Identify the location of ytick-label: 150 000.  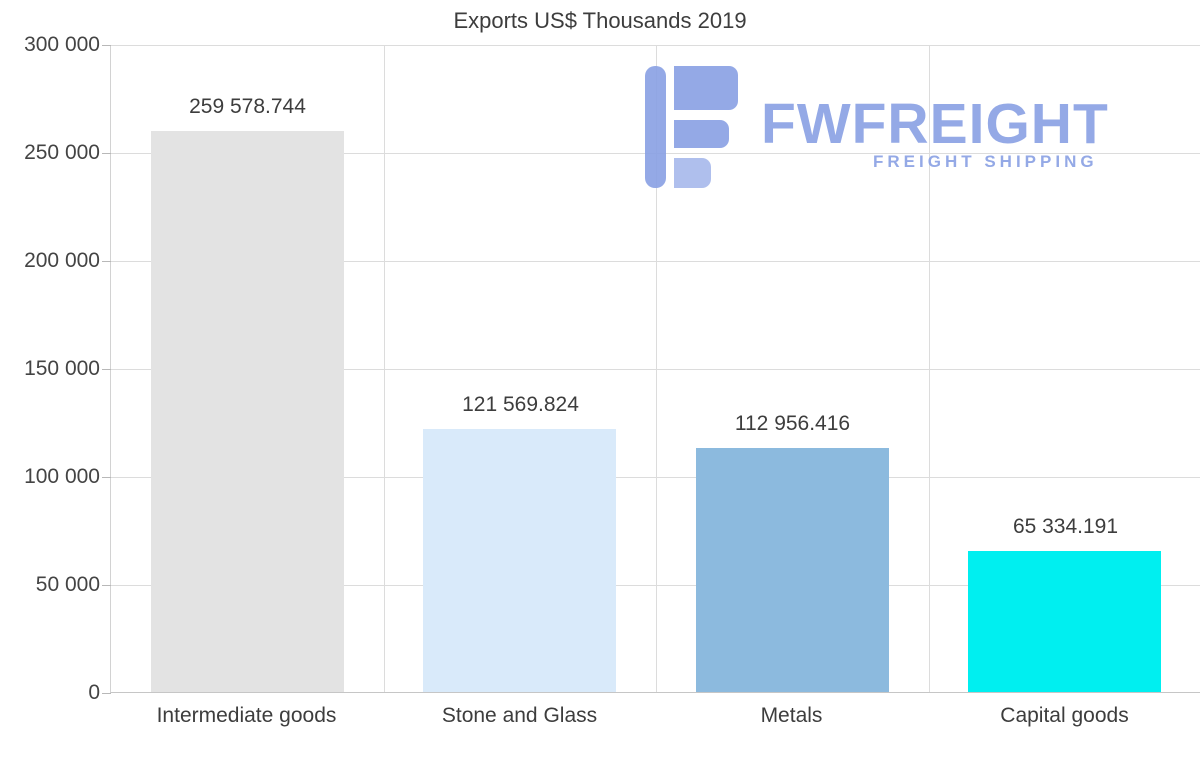
(62, 368).